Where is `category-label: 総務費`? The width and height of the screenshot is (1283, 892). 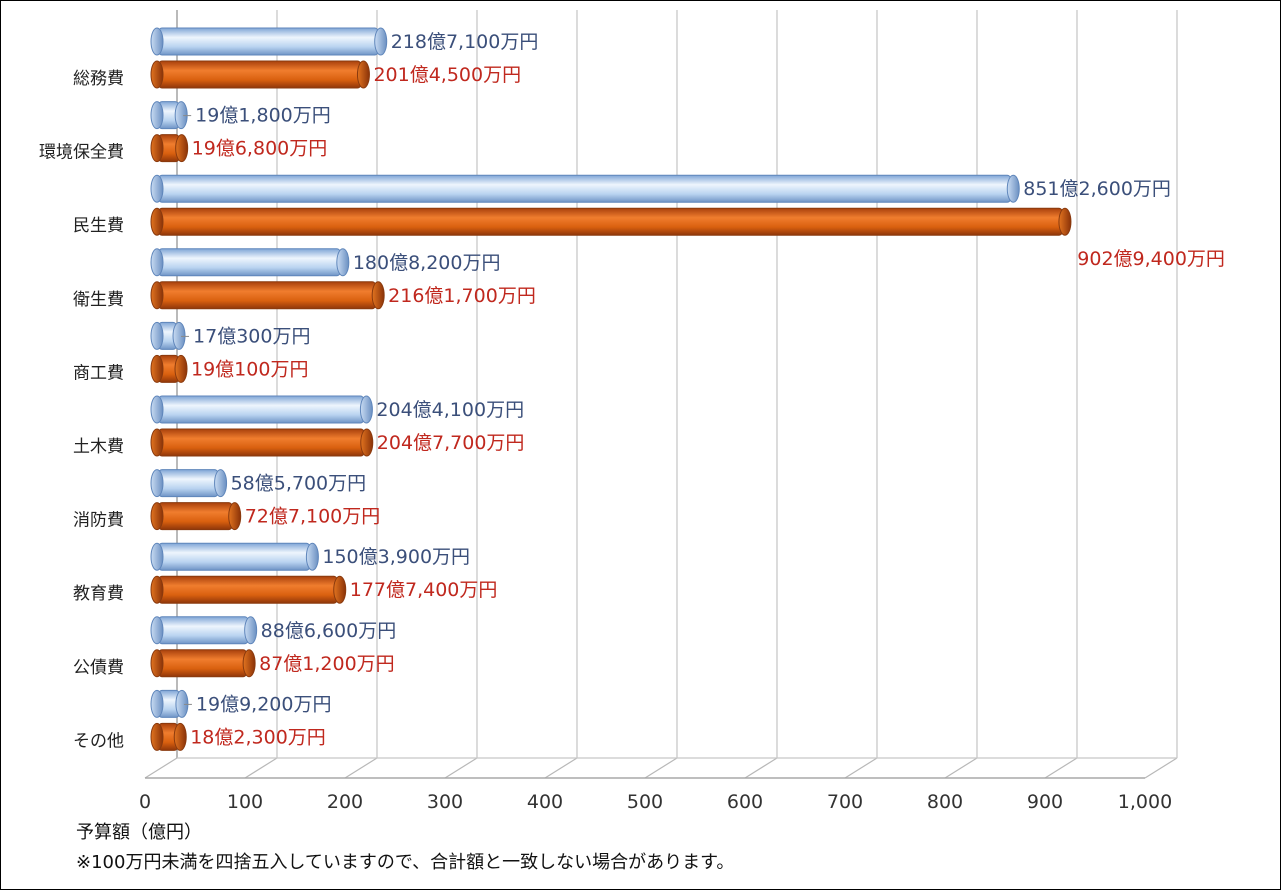
category-label: 総務費 is located at coordinates (98, 79).